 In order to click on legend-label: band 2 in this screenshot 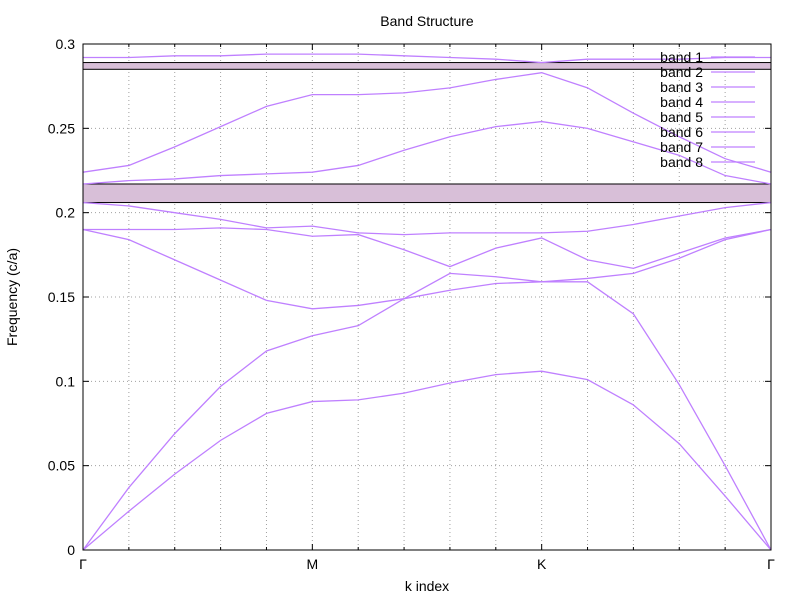, I will do `click(681, 72)`.